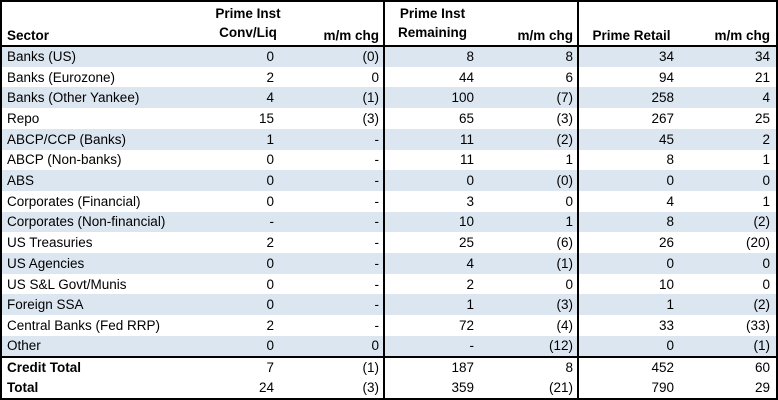  Describe the element at coordinates (50, 243) in the screenshot. I see `sector-cell: US Treasuries` at that location.